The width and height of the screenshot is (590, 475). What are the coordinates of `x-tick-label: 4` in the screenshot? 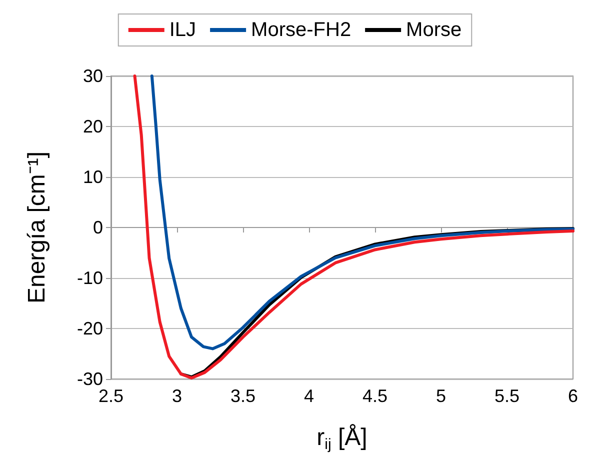 It's located at (309, 396).